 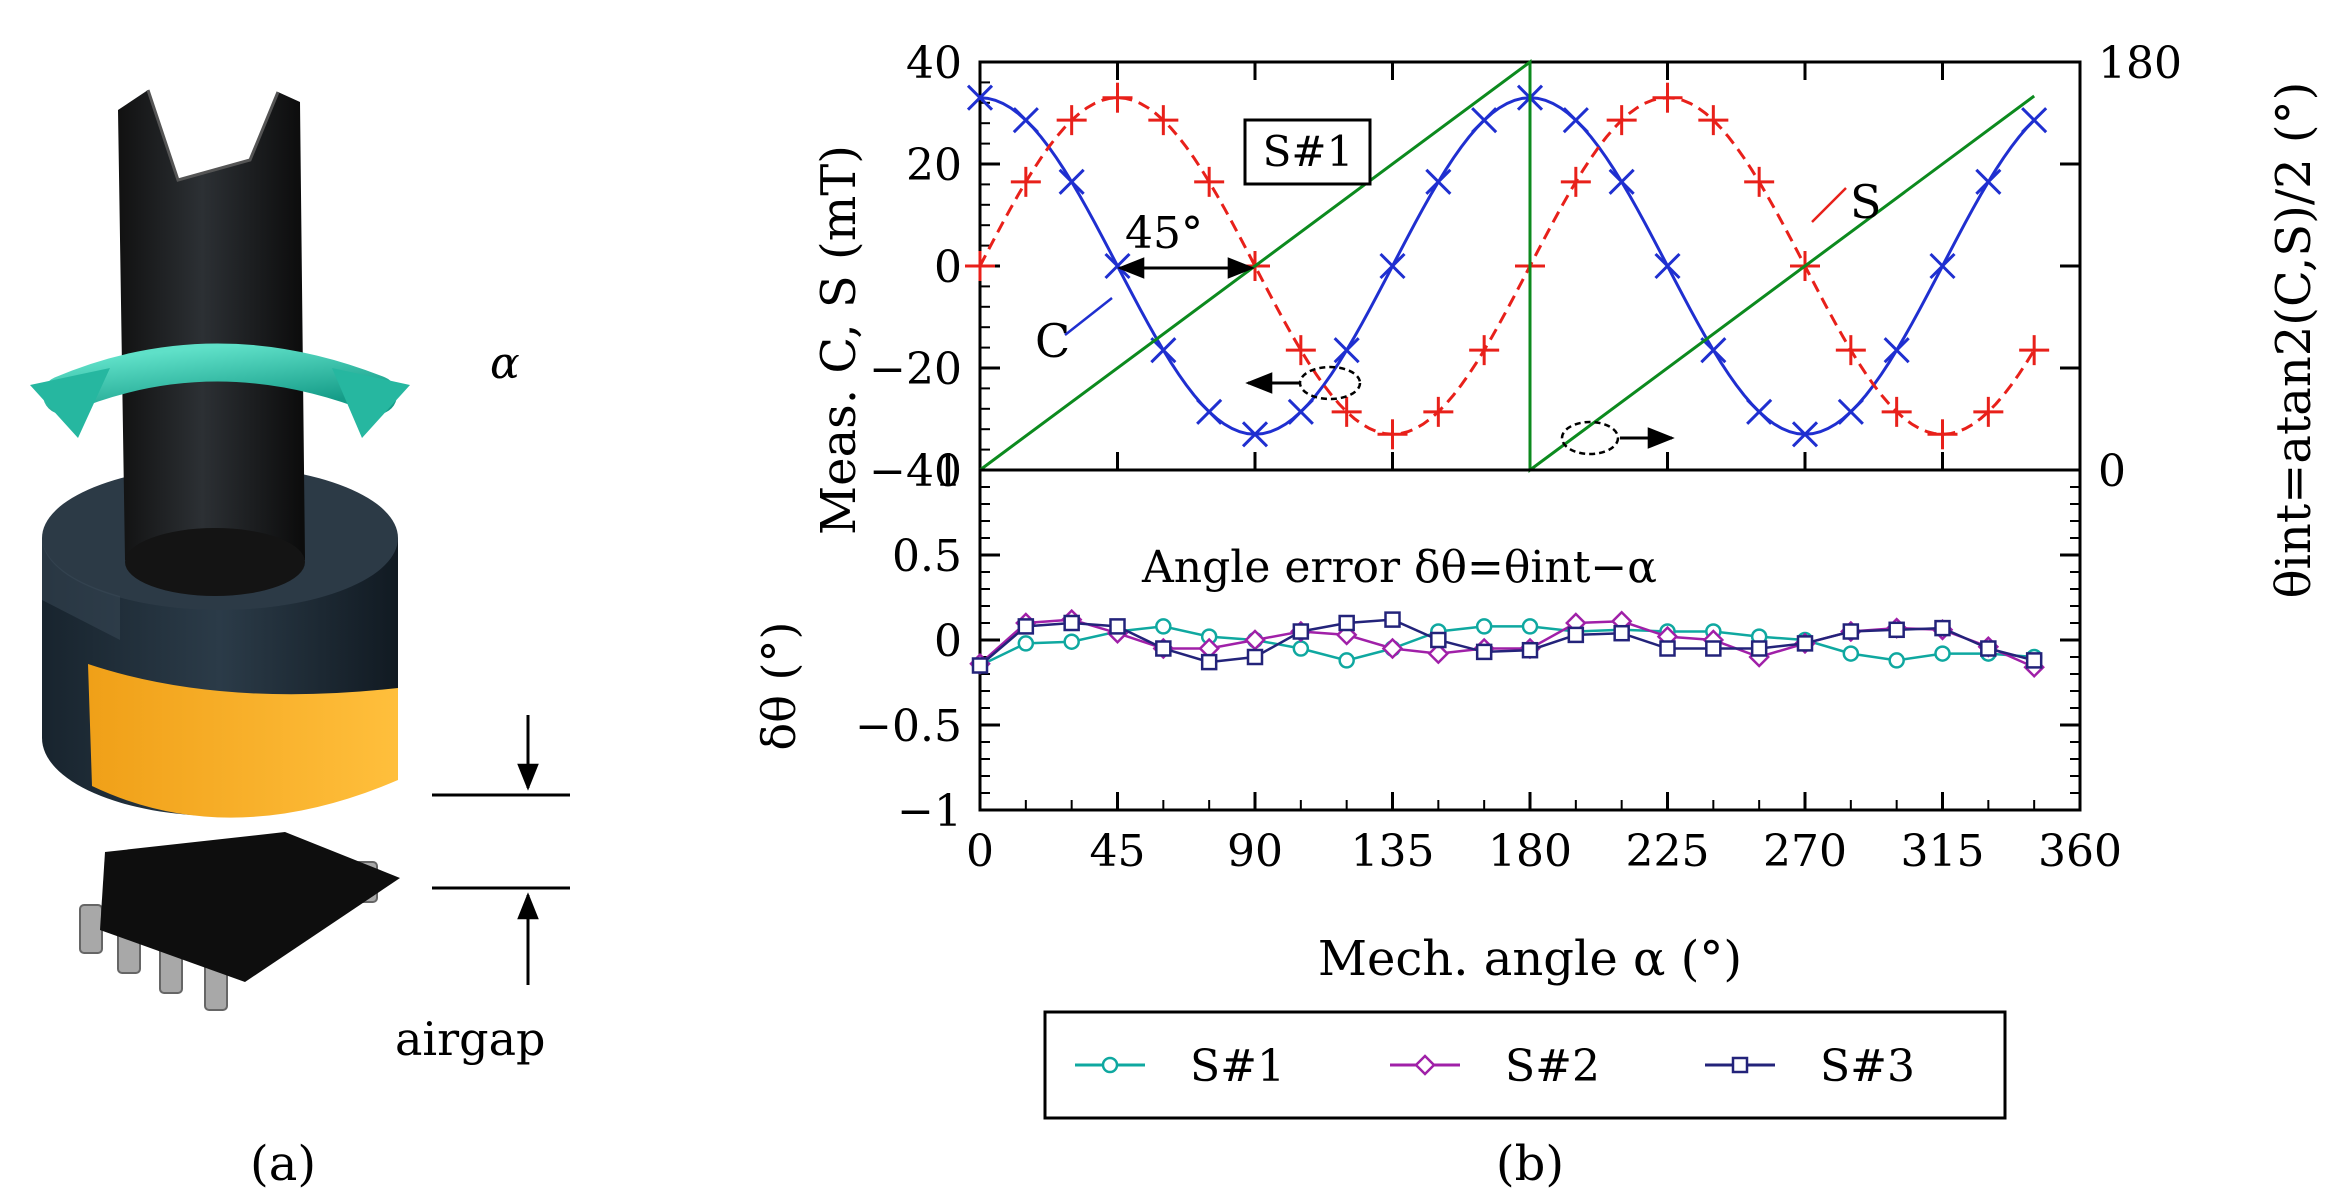 What do you see at coordinates (1805, 851) in the screenshot?
I see `x-tick-label: 270` at bounding box center [1805, 851].